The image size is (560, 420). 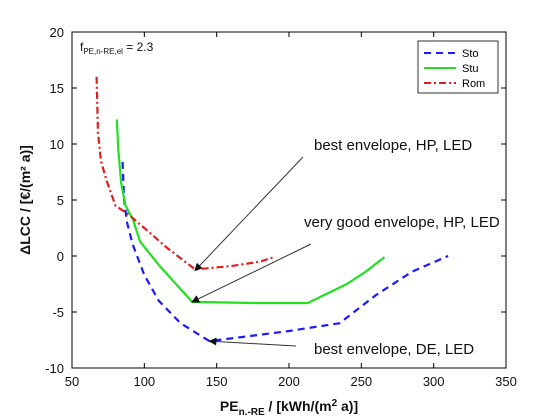 What do you see at coordinates (361, 381) in the screenshot?
I see `x-tick-label: 250` at bounding box center [361, 381].